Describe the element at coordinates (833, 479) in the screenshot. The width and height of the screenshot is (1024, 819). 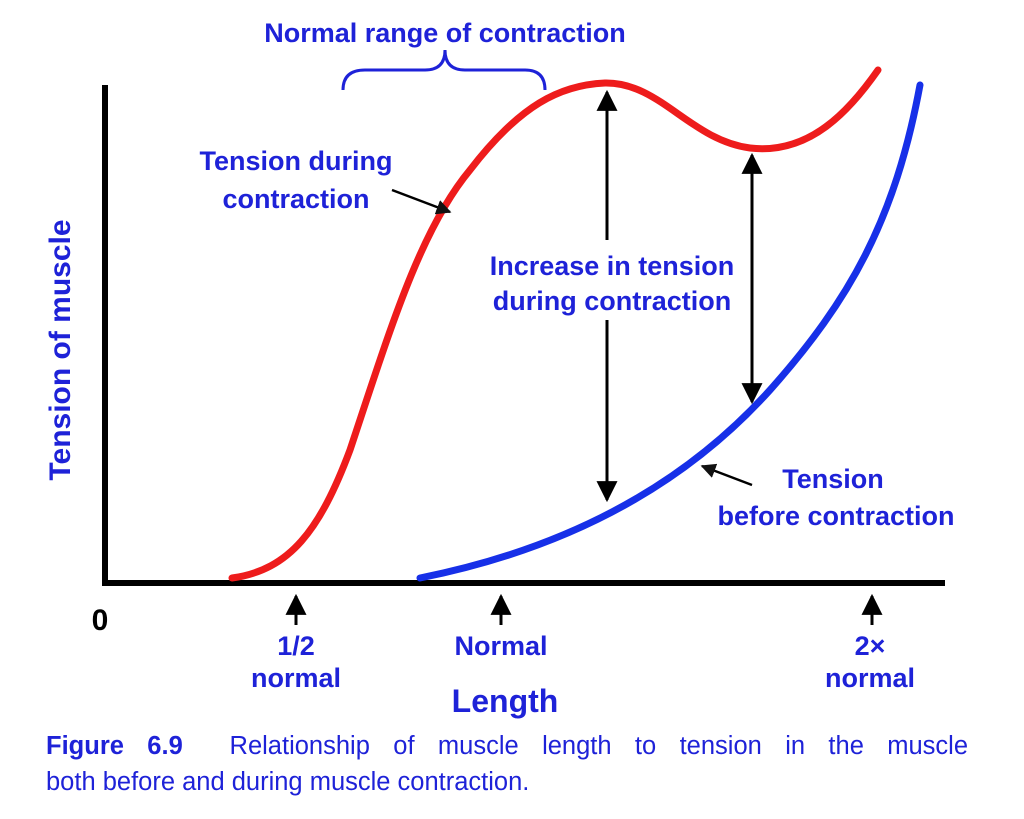
I see `before-label: Tension` at that location.